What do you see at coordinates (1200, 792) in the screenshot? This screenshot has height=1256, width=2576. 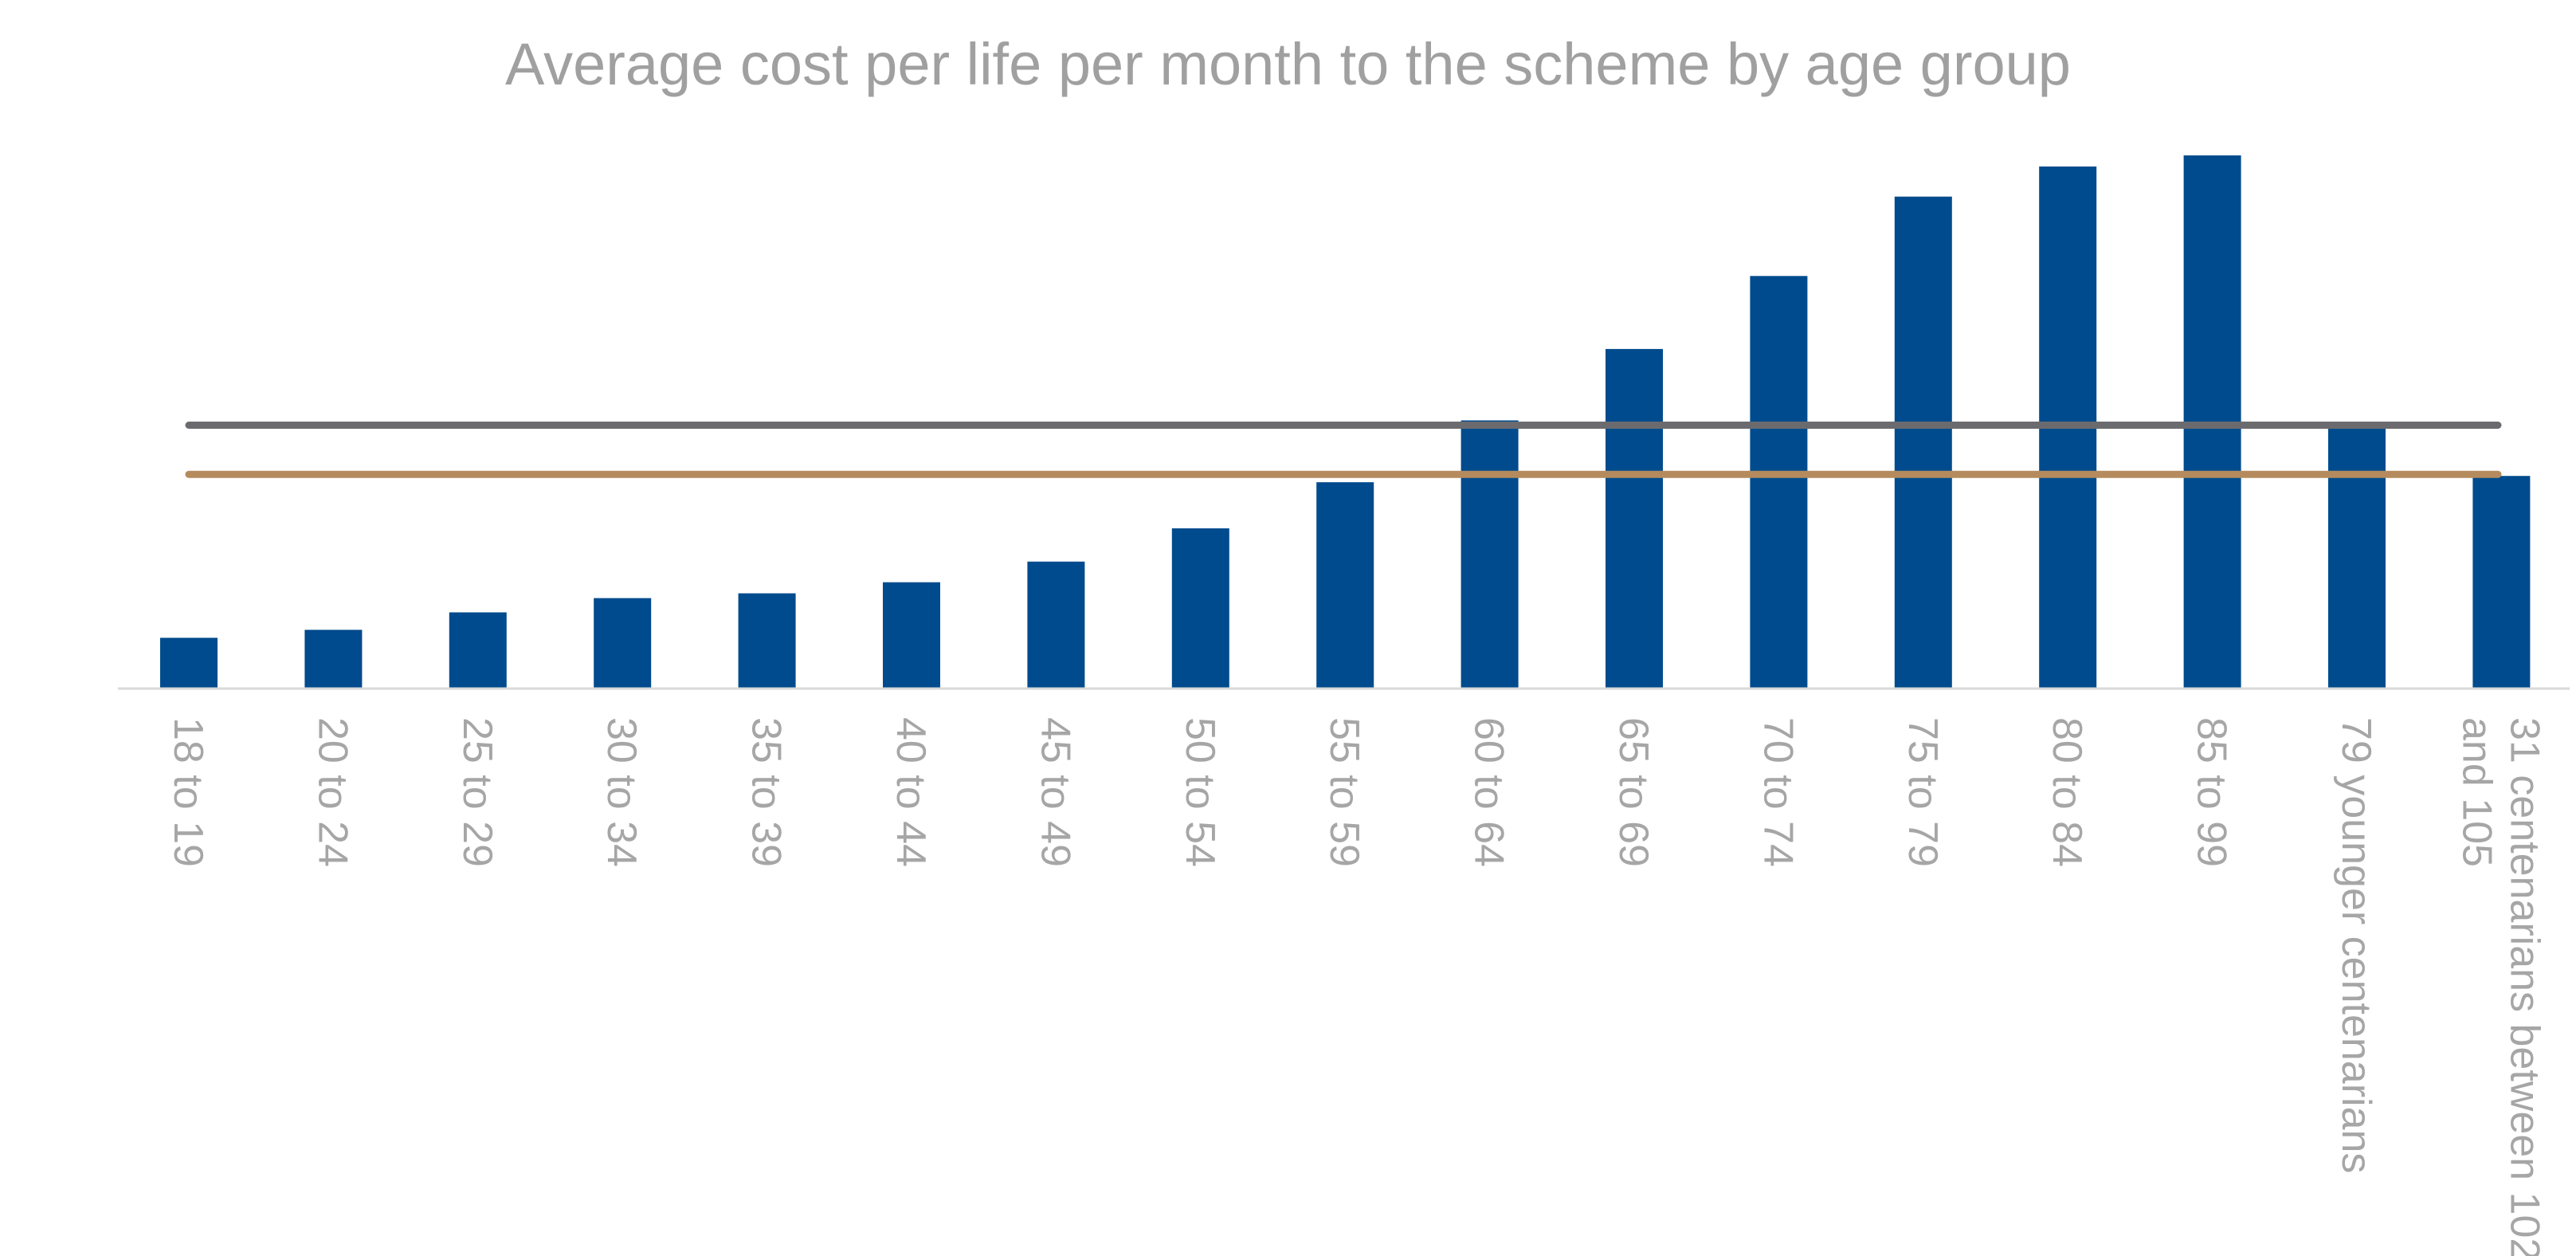 I see `x-tick-label-7: 50 to 54` at bounding box center [1200, 792].